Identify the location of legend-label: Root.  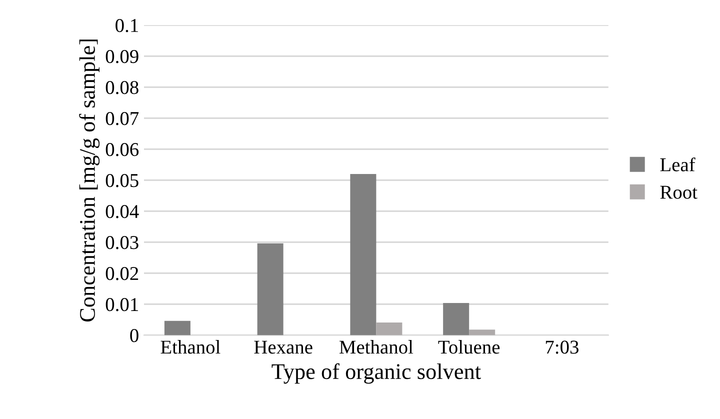
(679, 192).